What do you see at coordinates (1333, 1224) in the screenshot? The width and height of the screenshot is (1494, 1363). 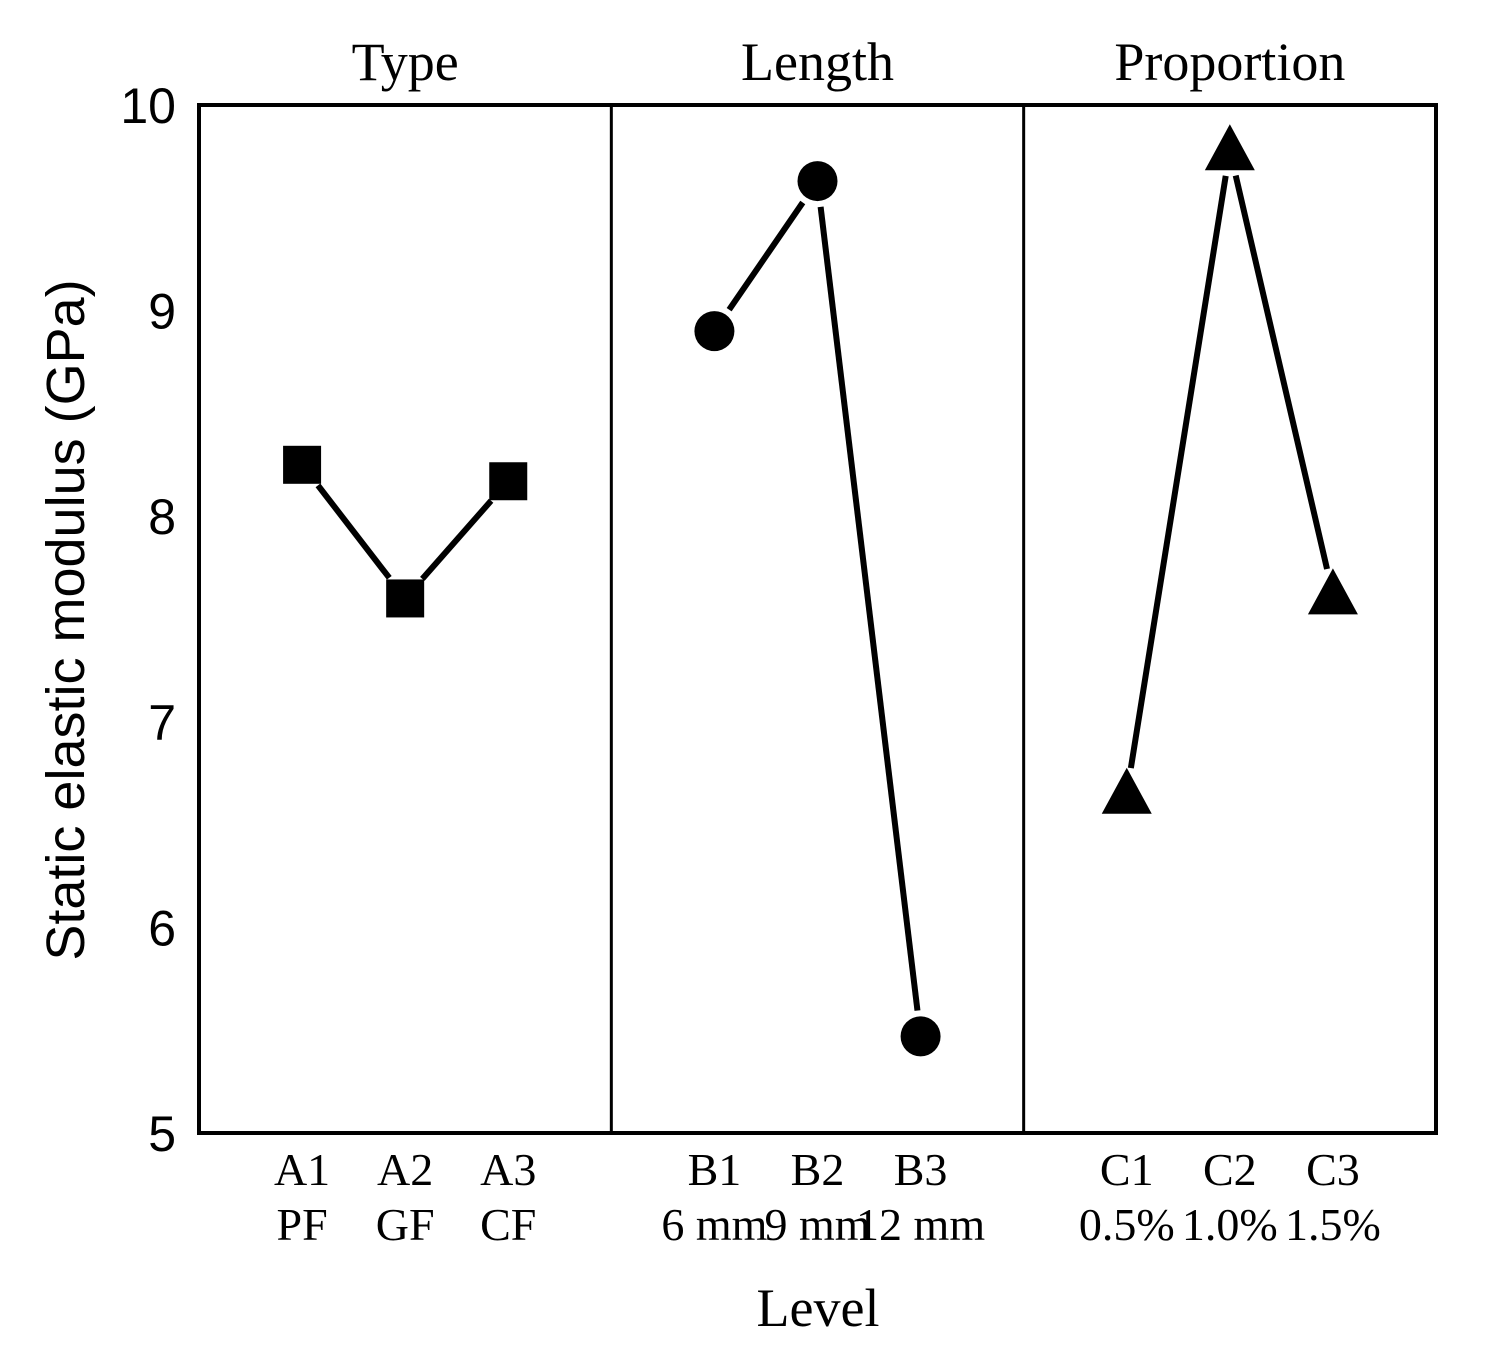 I see `x-tick-label: 1.5%` at bounding box center [1333, 1224].